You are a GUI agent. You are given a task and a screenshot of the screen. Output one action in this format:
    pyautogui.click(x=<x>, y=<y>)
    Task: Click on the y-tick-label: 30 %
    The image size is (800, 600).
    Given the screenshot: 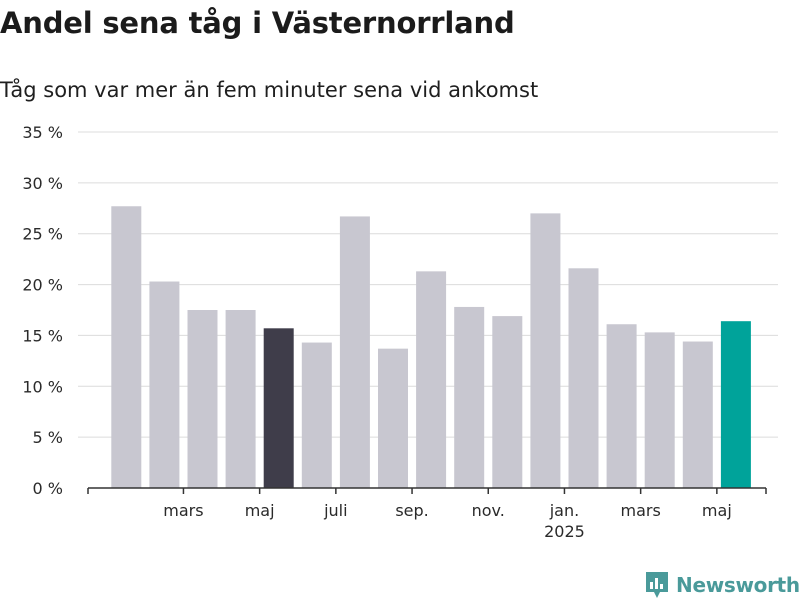 What is the action you would take?
    pyautogui.click(x=42, y=183)
    